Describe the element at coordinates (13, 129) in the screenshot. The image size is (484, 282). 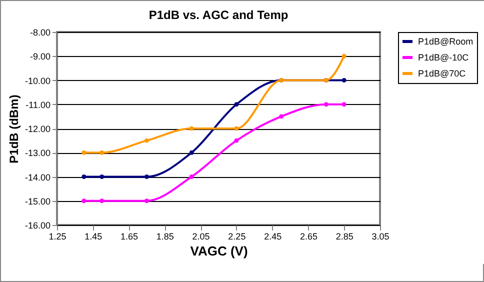
I see `y-axis-title: P1dB (dBm)` at that location.